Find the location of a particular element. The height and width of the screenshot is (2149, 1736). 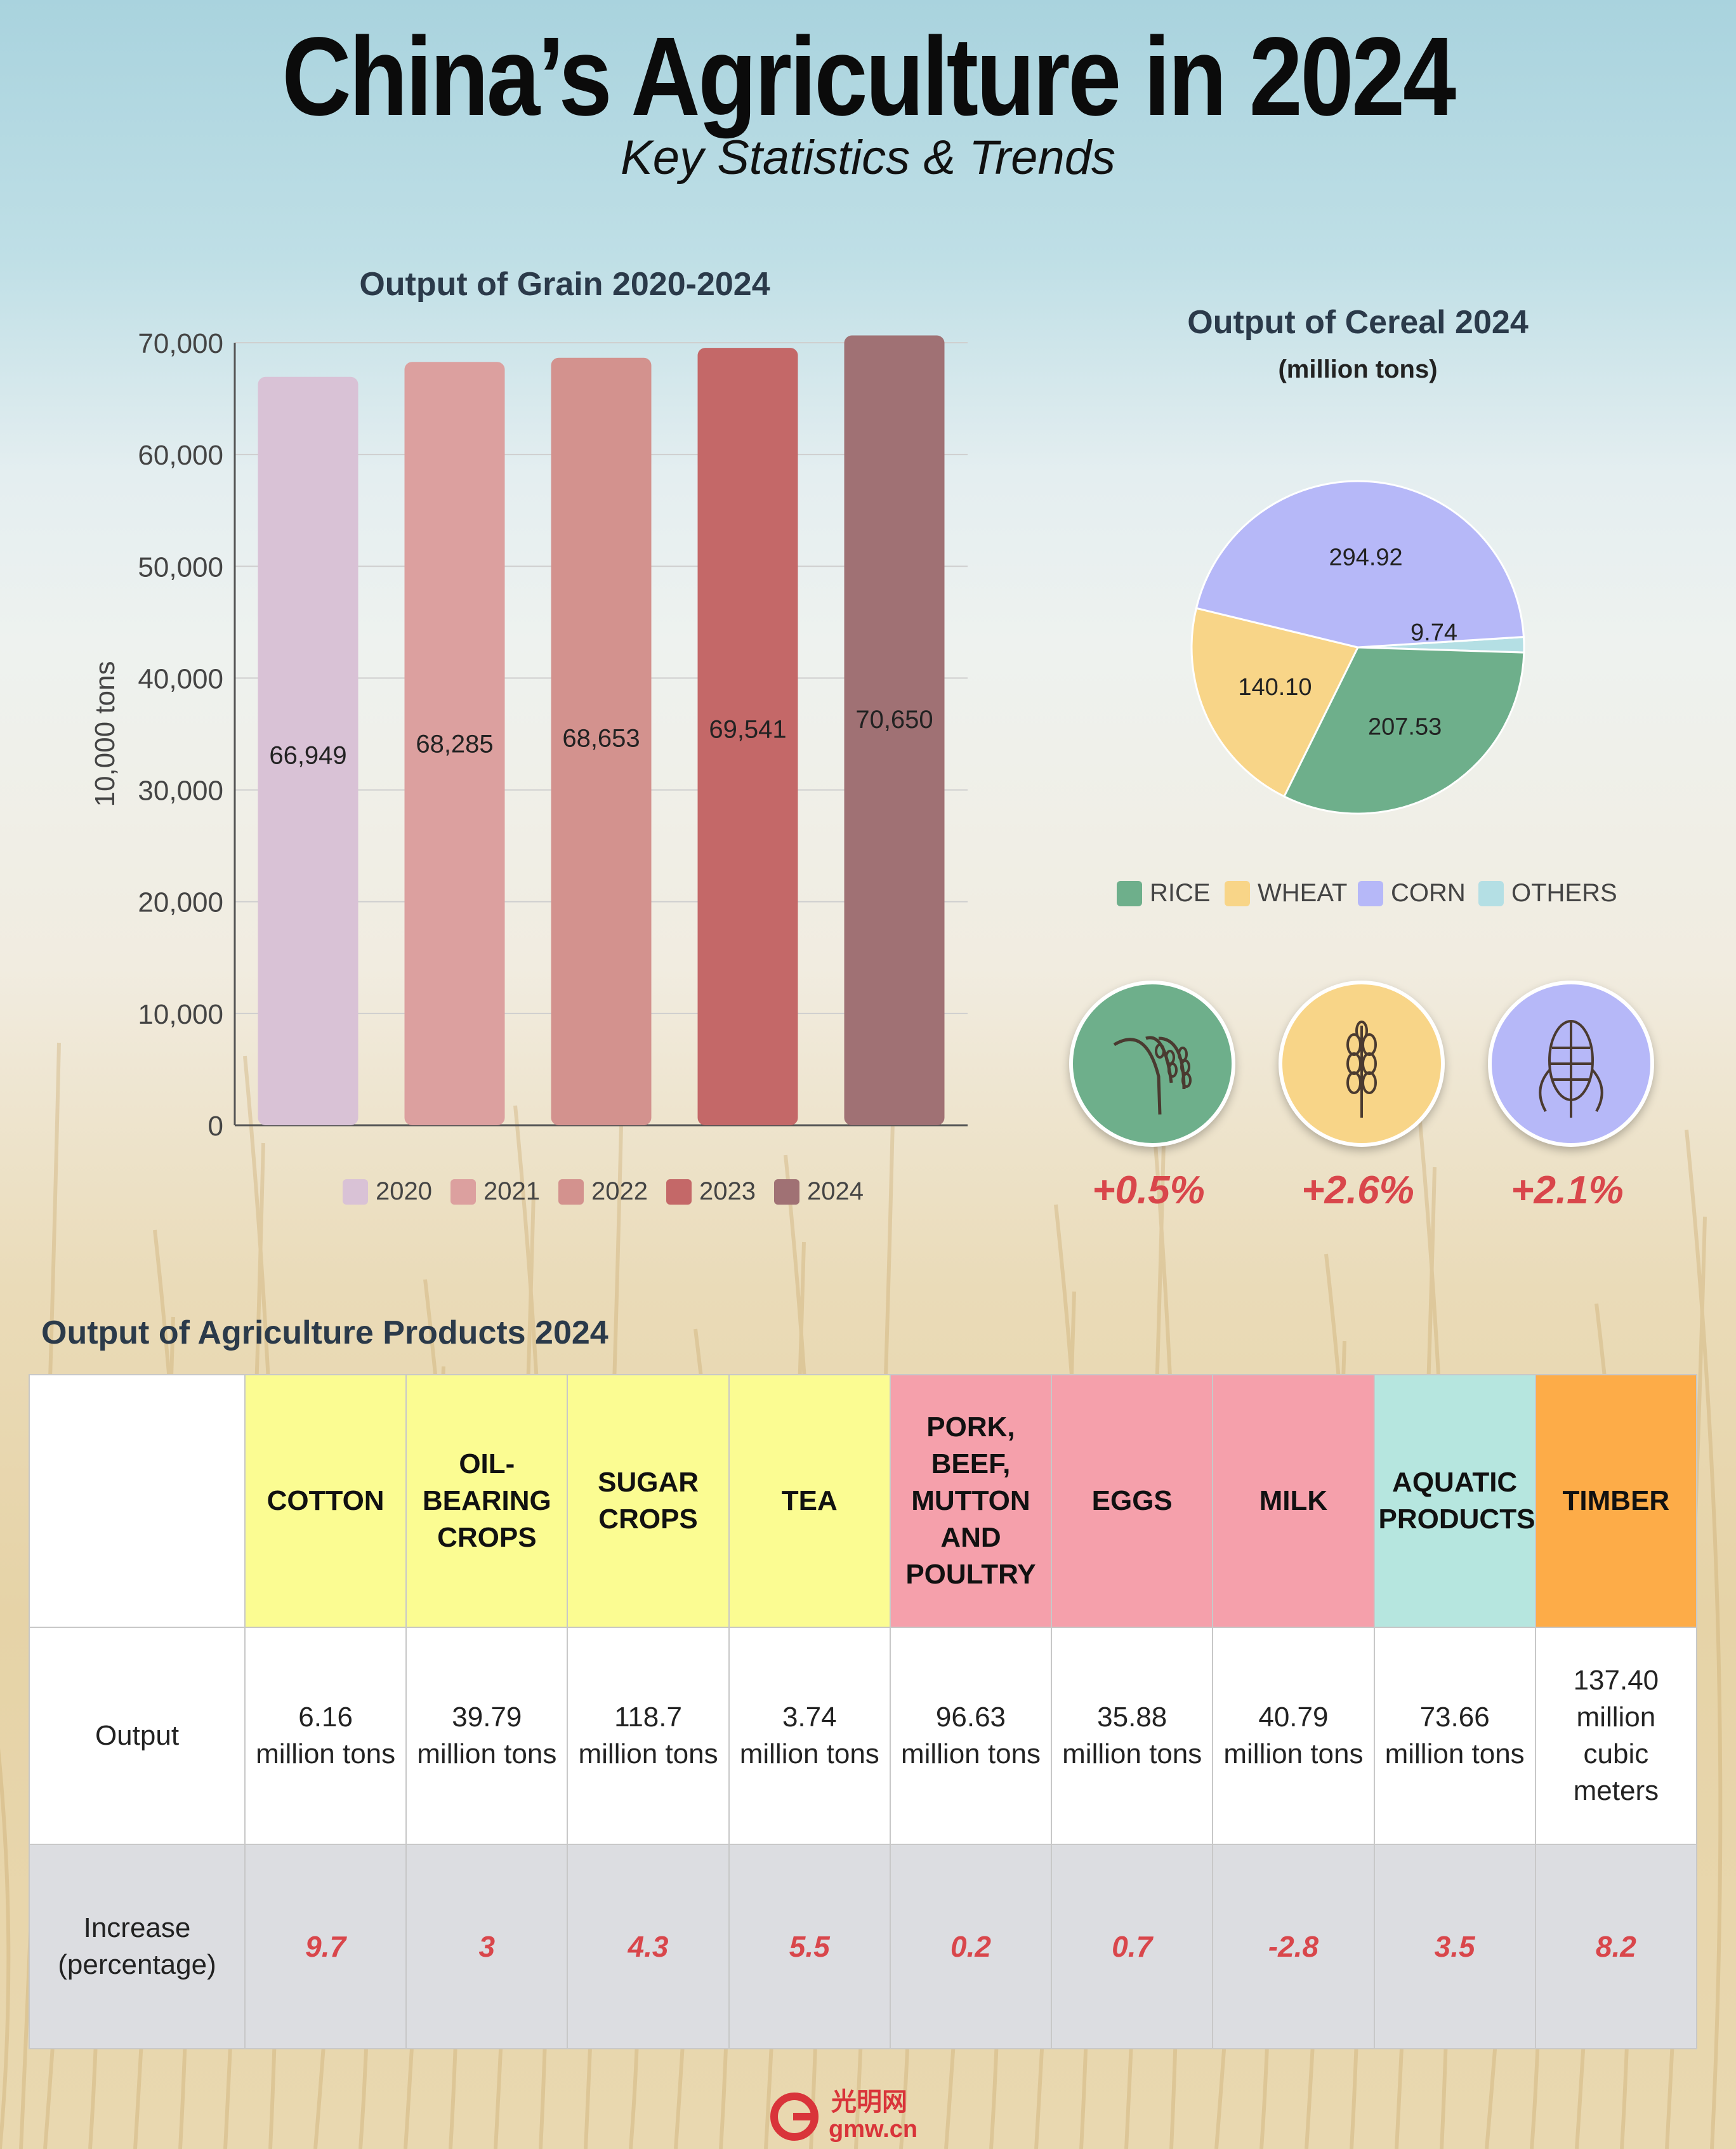

product-name-line: AND is located at coordinates (971, 1537).